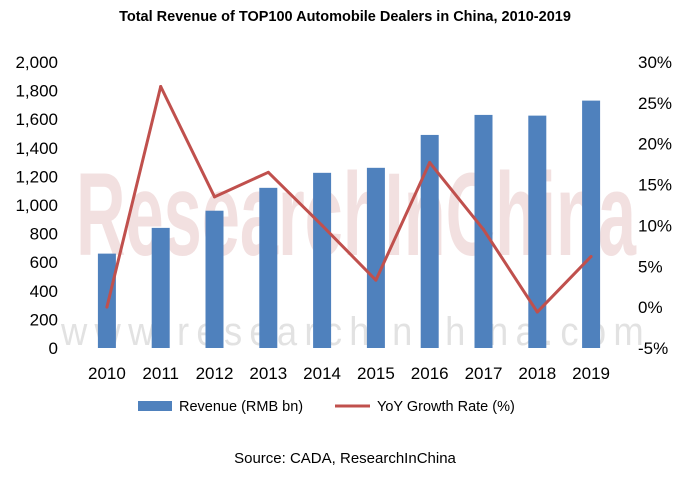 Image resolution: width=697 pixels, height=477 pixels. I want to click on left-tick-label: 1,000, so click(36, 205).